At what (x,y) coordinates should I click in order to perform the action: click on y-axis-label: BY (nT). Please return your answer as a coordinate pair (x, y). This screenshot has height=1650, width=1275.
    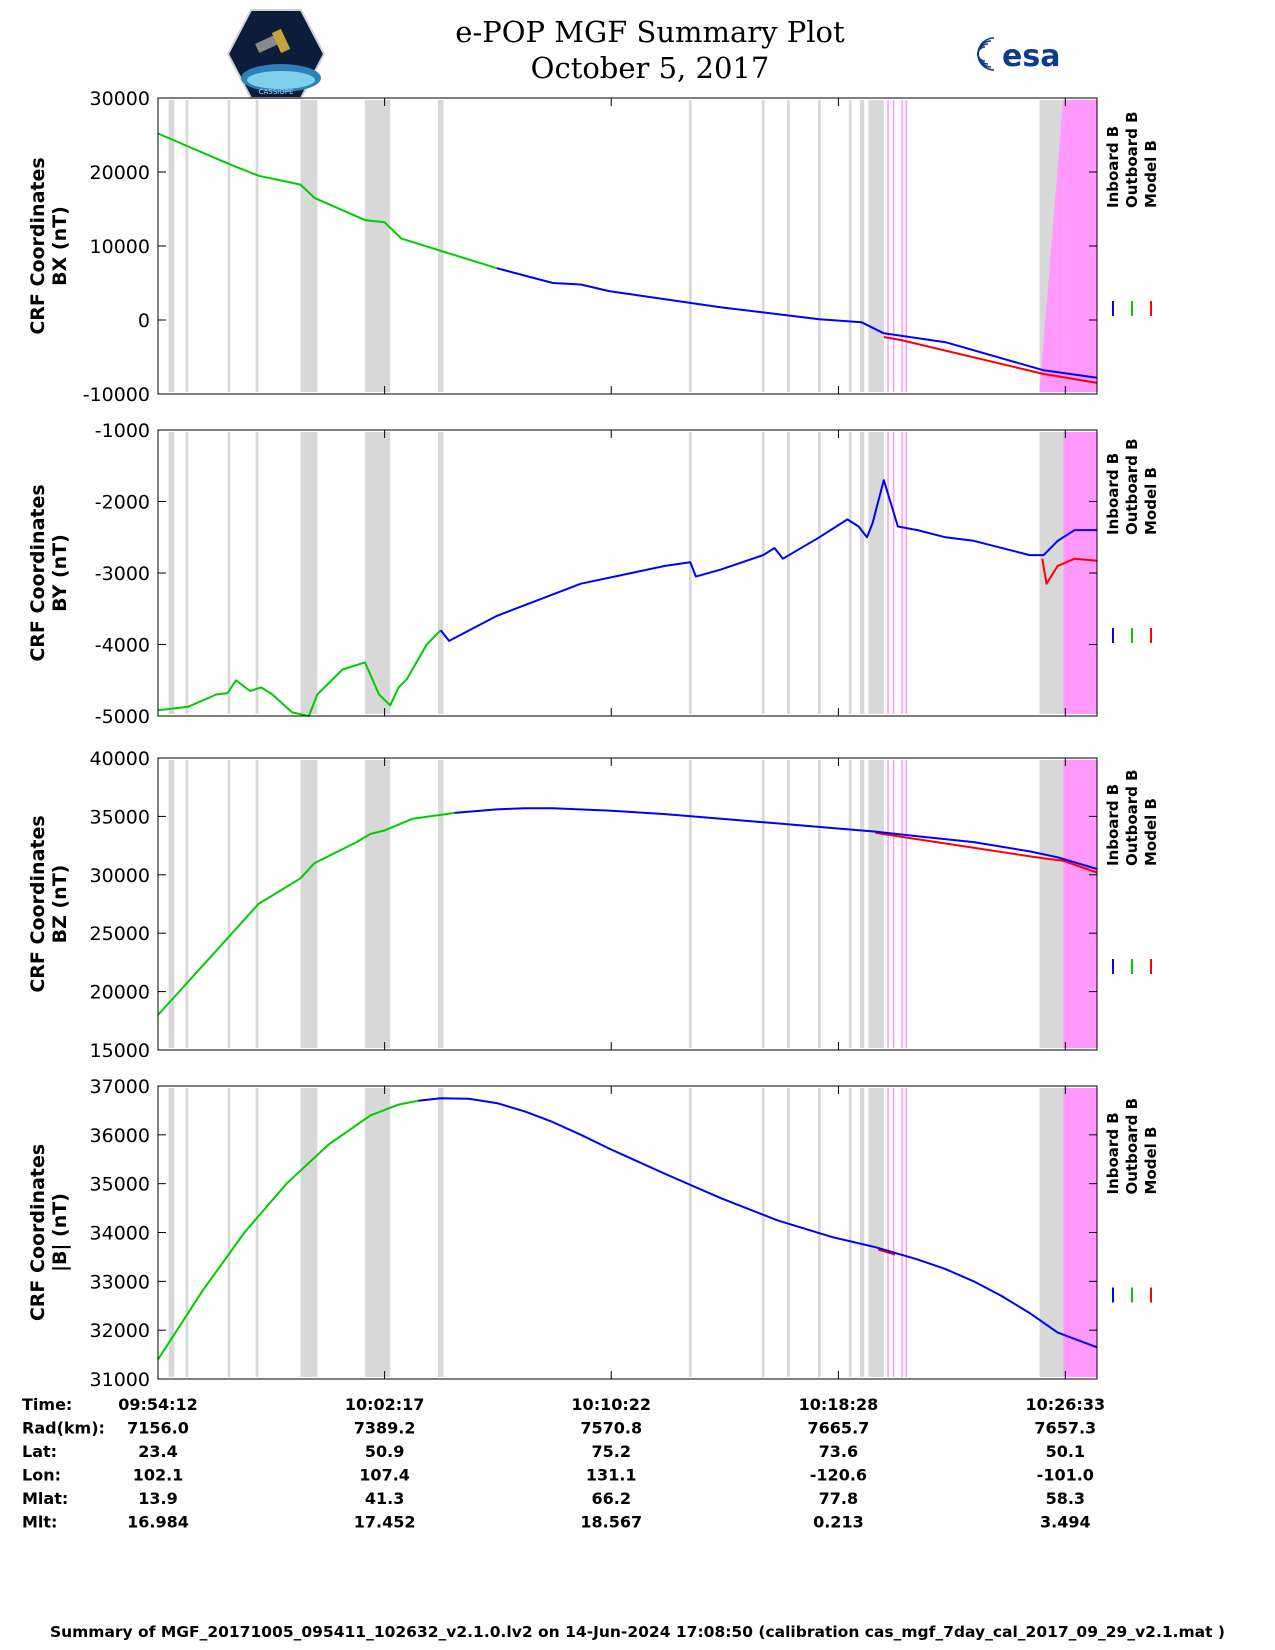
    Looking at the image, I should click on (60, 573).